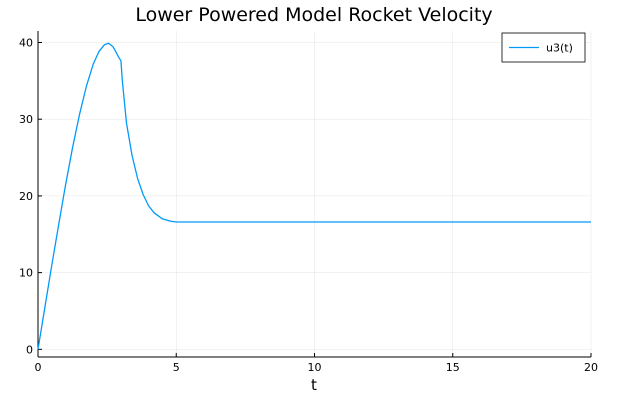 Image resolution: width=628 pixels, height=404 pixels. Describe the element at coordinates (591, 367) in the screenshot. I see `x-tick-label: 20` at that location.